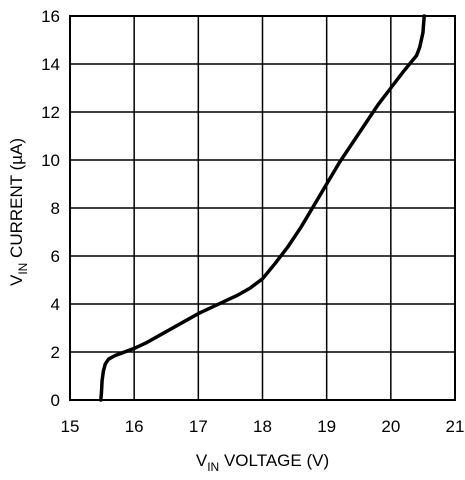 This screenshot has height=480, width=465. Describe the element at coordinates (390, 426) in the screenshot. I see `x-tick-label: 20` at that location.